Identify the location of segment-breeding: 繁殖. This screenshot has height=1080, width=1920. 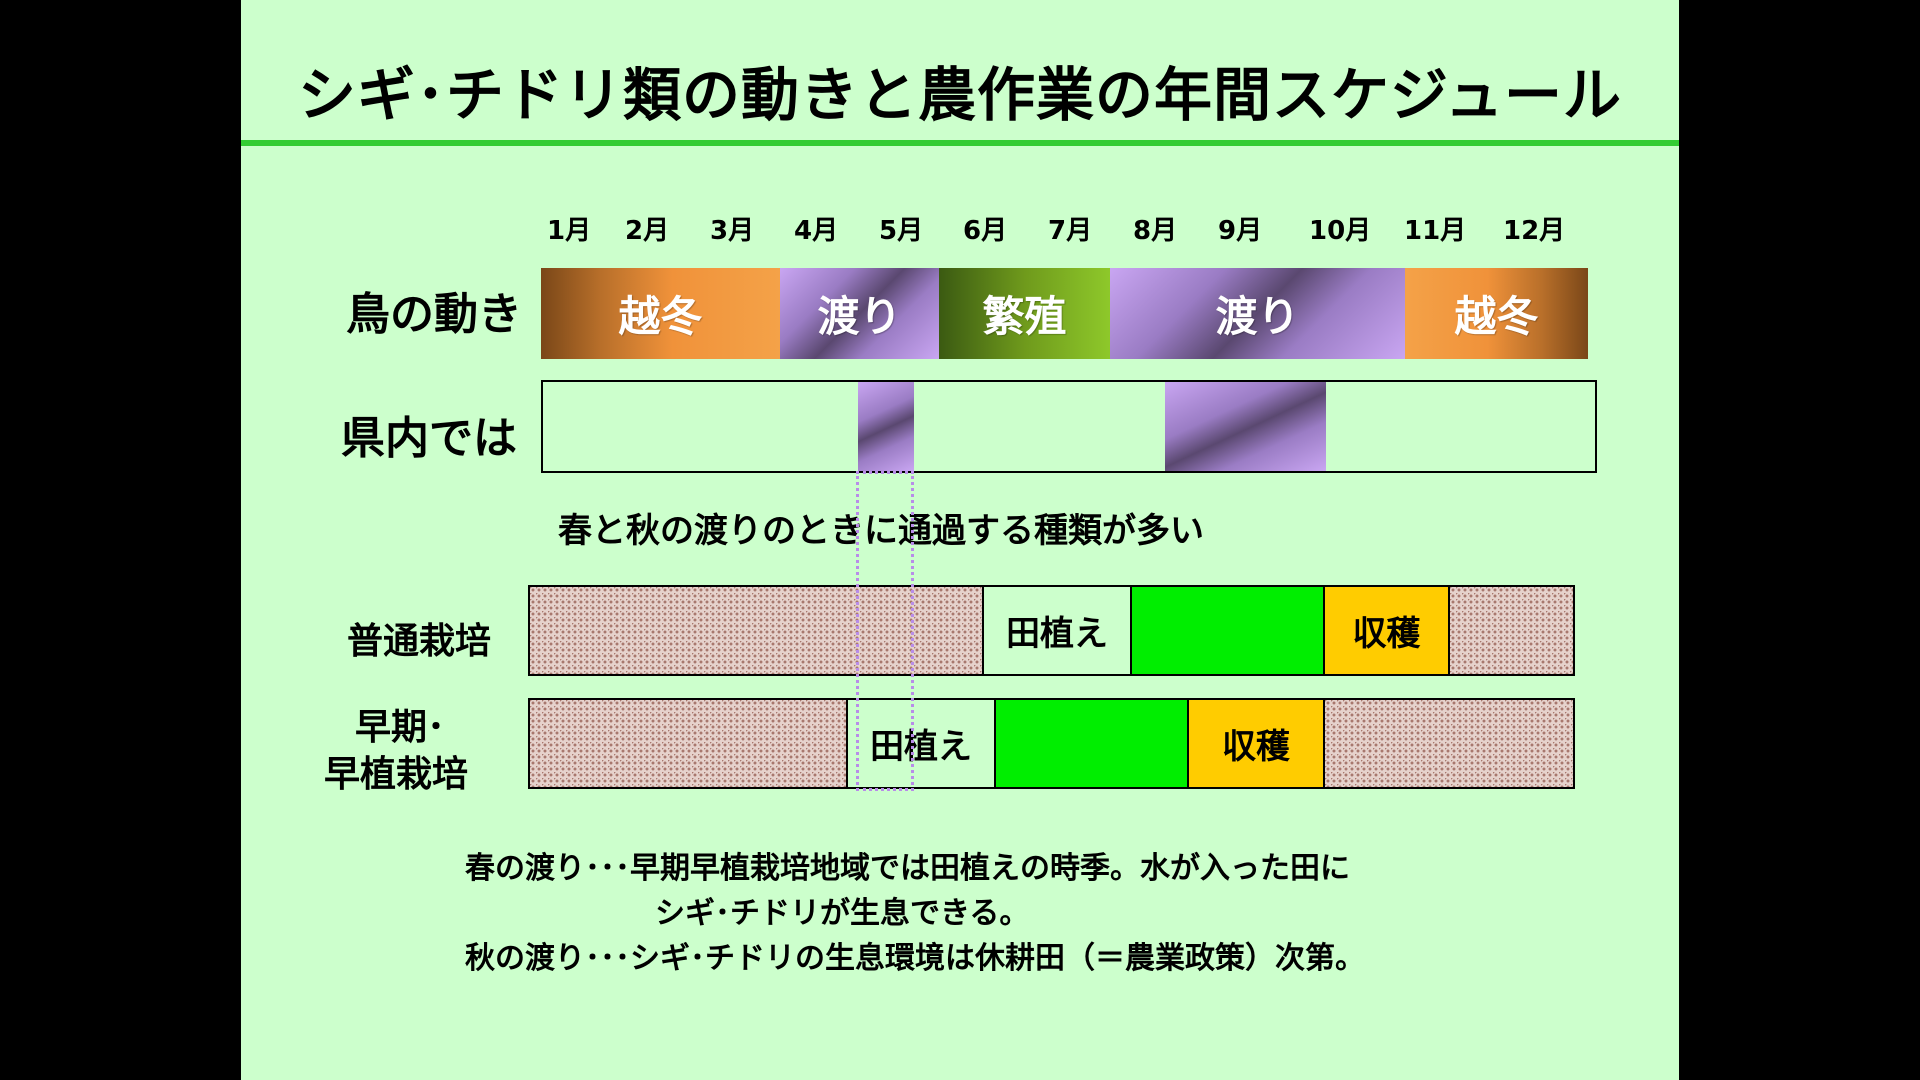
(1024, 313).